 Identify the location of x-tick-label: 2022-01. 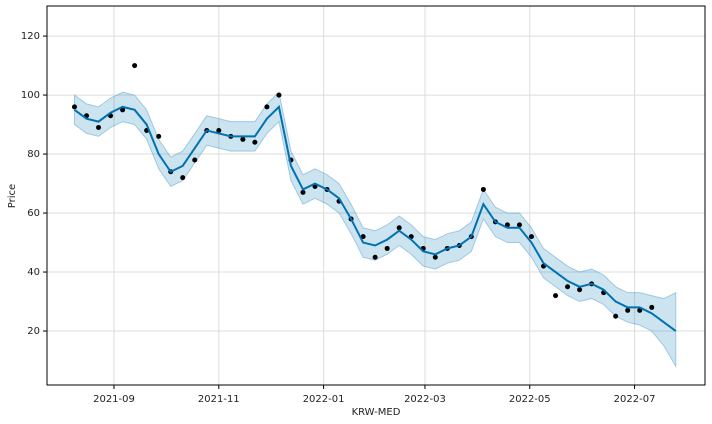
(324, 399).